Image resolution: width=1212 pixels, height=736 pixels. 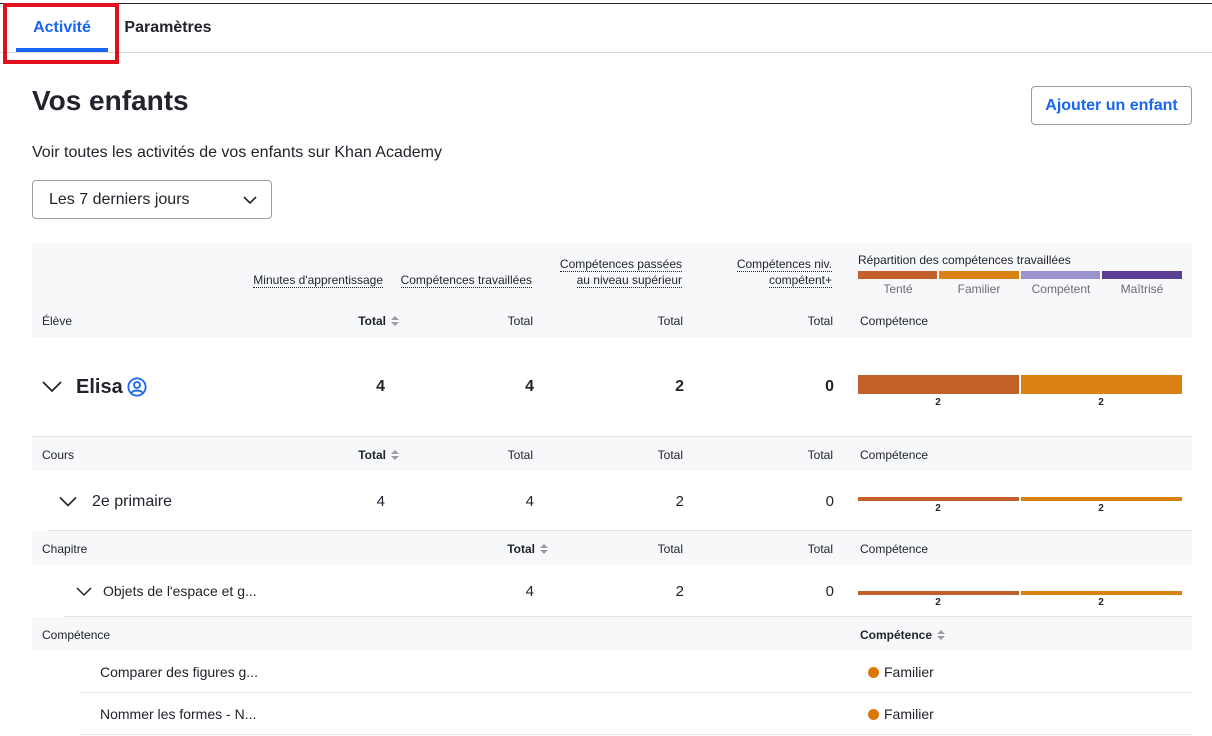 I want to click on proficient-total-label: Total, so click(x=820, y=321).